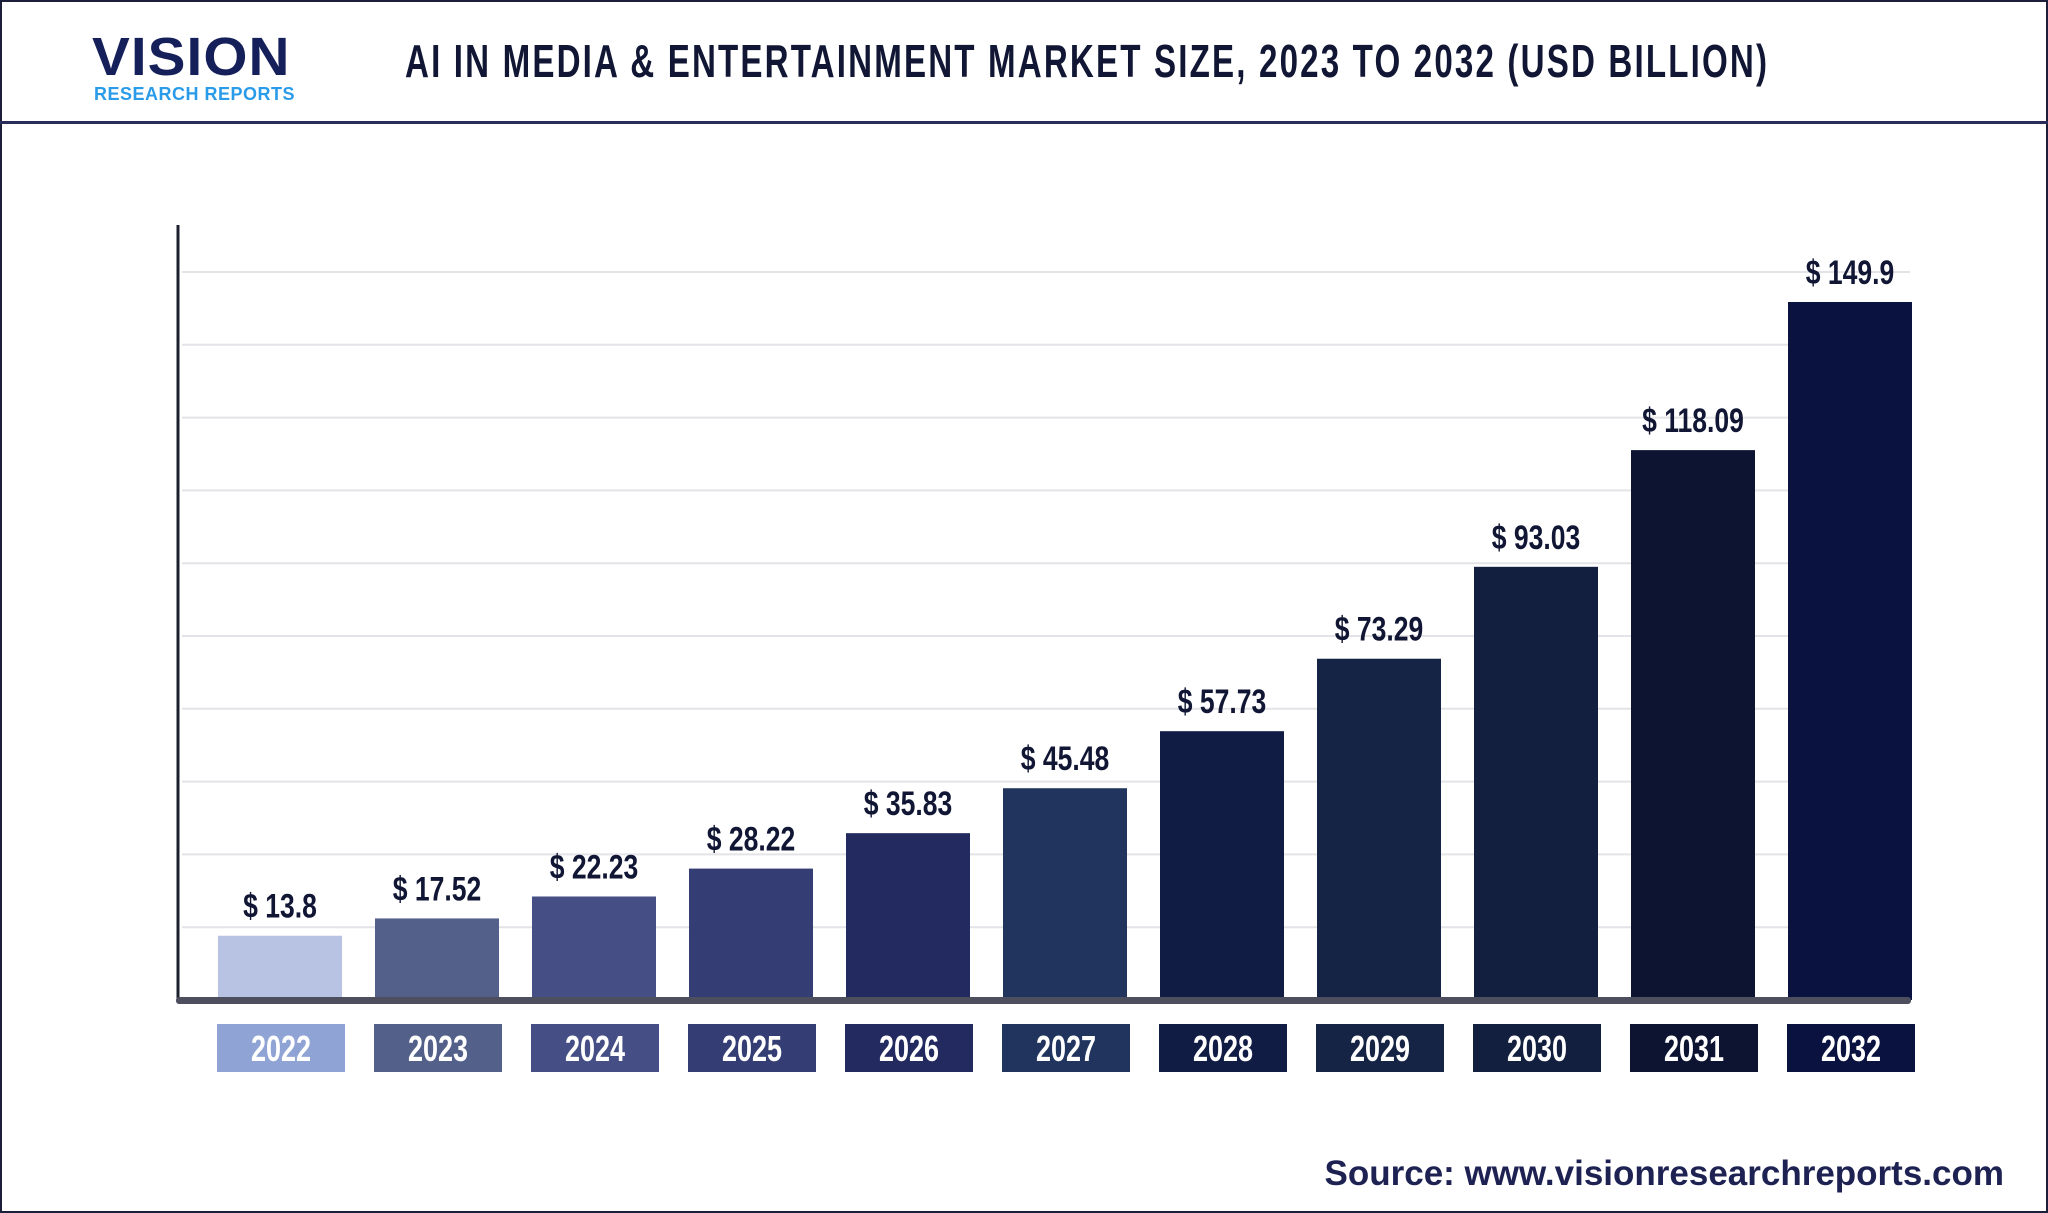 The image size is (2048, 1213). Describe the element at coordinates (280, 907) in the screenshot. I see `data-label: $ 13.8` at that location.